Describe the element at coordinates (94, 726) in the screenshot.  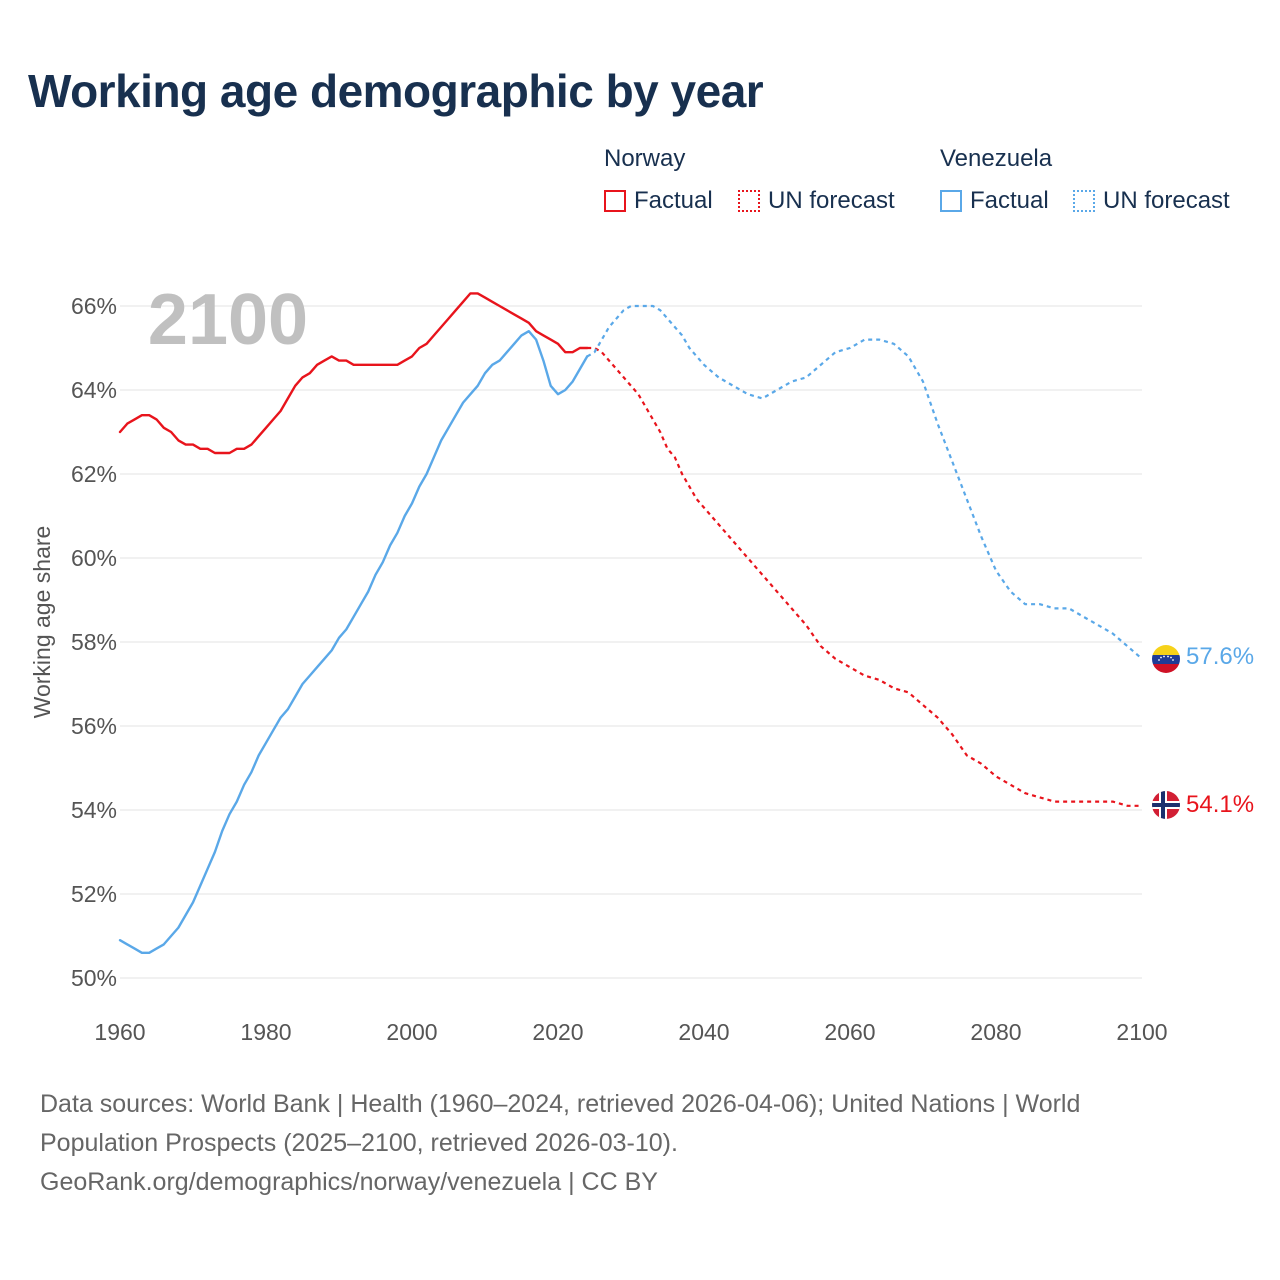
I see `y-tick-label: 56%` at that location.